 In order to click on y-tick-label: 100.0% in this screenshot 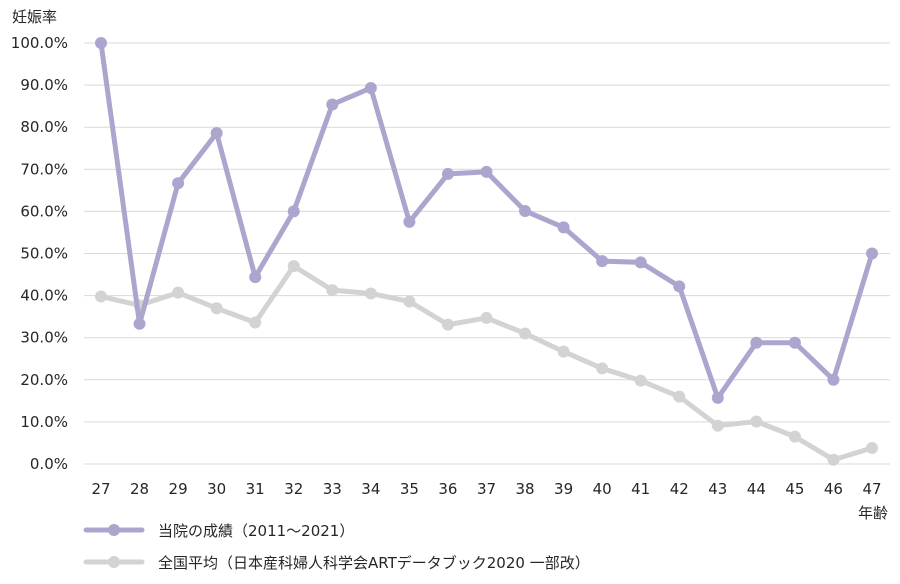, I will do `click(39, 43)`.